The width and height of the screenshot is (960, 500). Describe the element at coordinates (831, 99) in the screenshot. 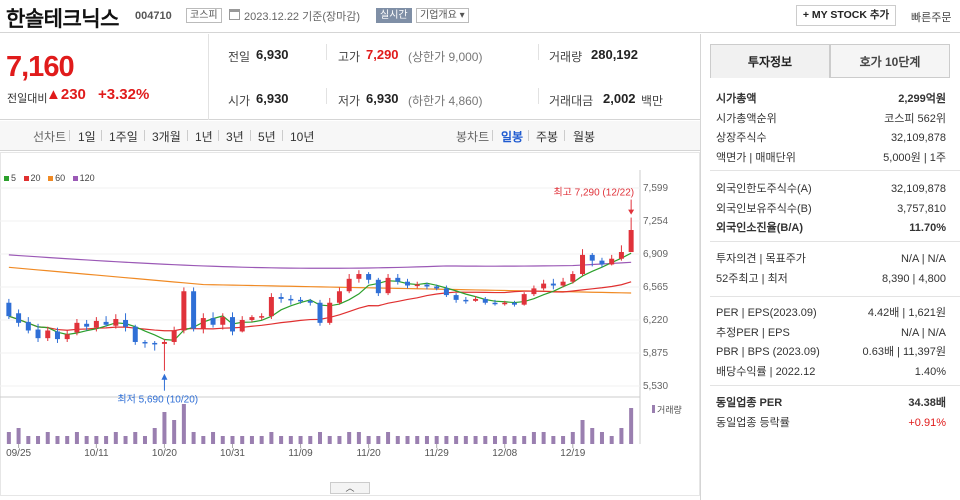

I see `info-row: 시가총액 2,299억원` at that location.